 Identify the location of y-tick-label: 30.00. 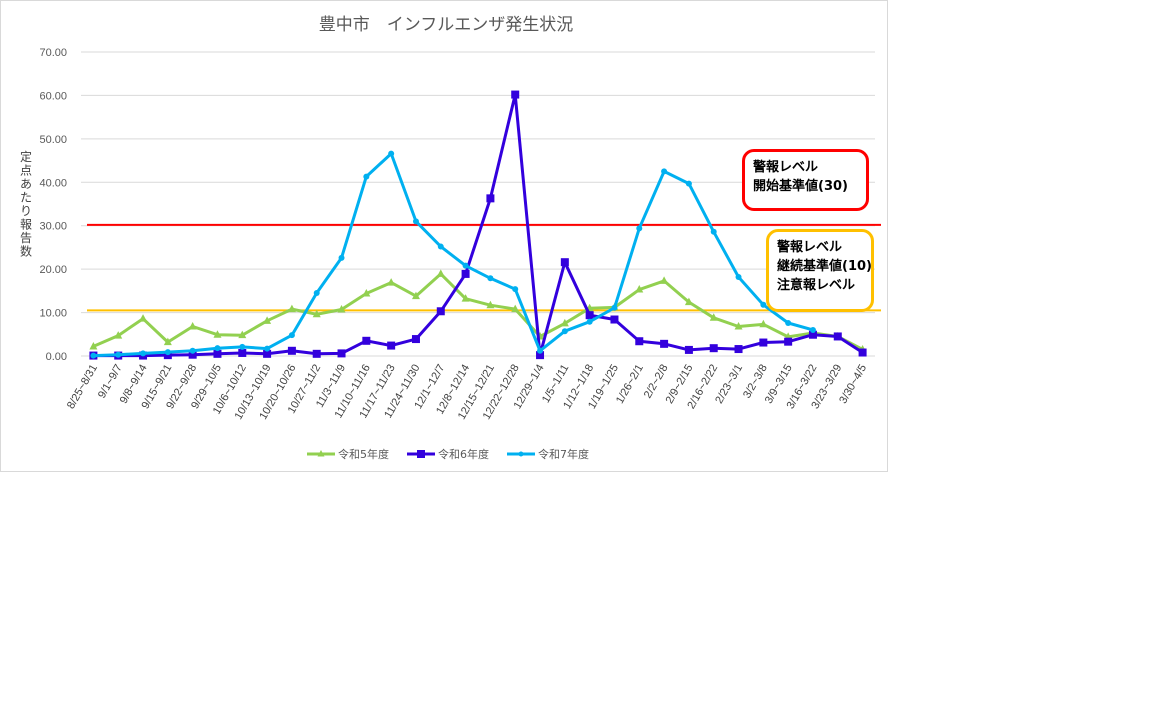
(53, 227).